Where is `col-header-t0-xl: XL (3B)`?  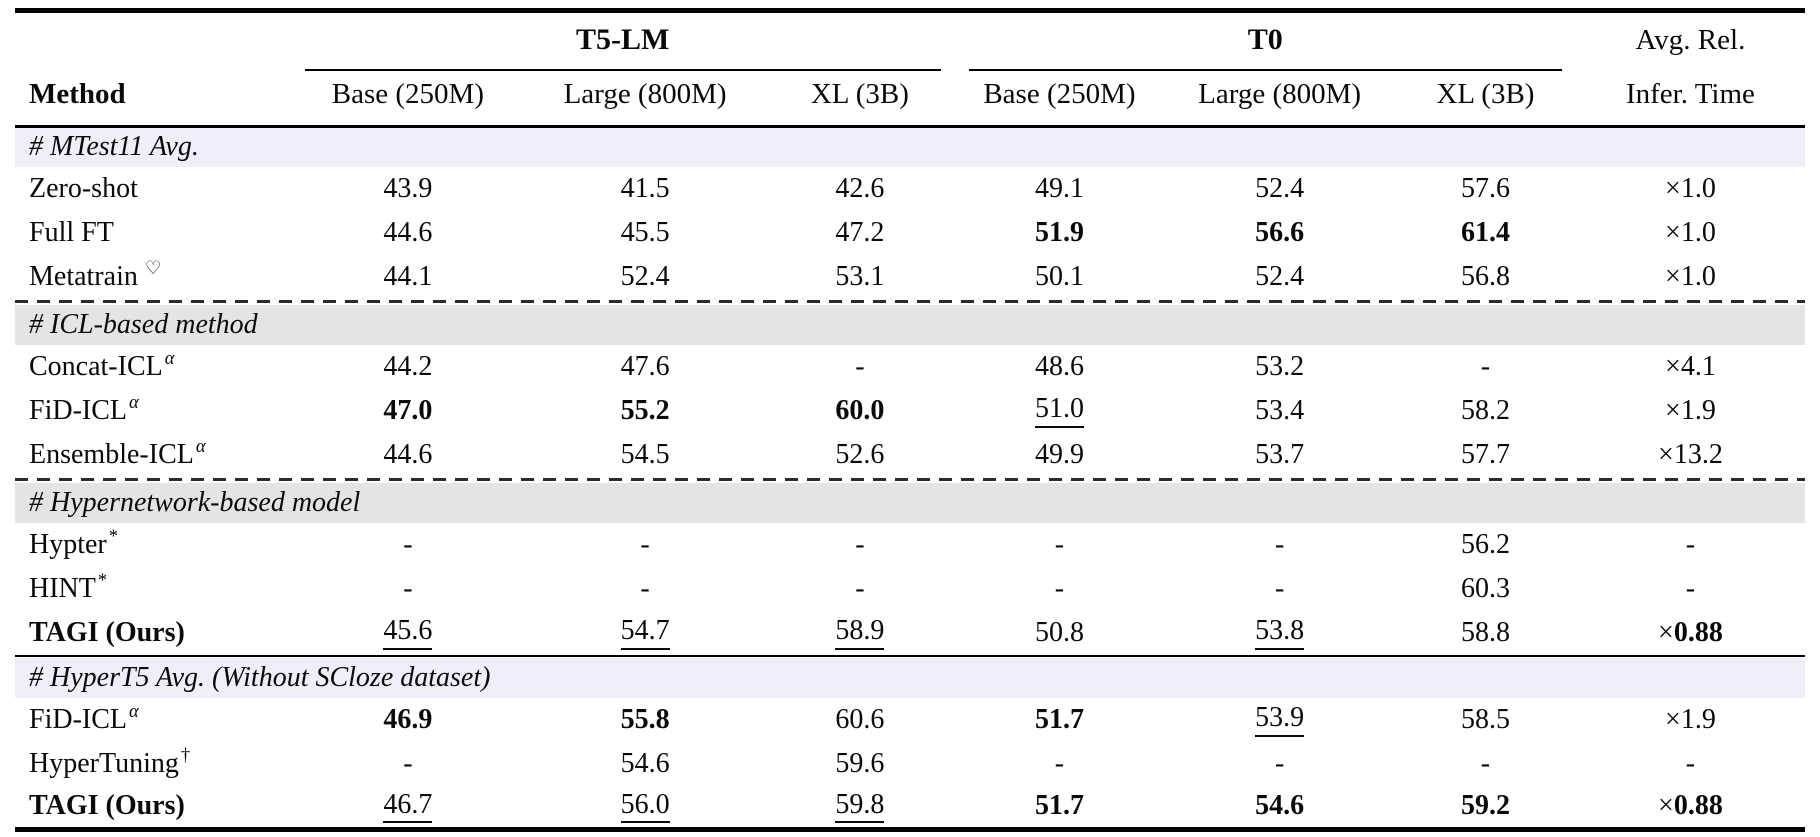
col-header-t0-xl: XL (3B) is located at coordinates (1485, 99).